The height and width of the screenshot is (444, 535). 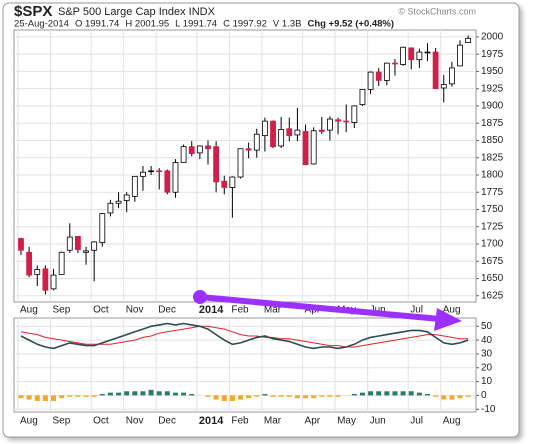 I want to click on y-tick-label: 1975, so click(x=492, y=54).